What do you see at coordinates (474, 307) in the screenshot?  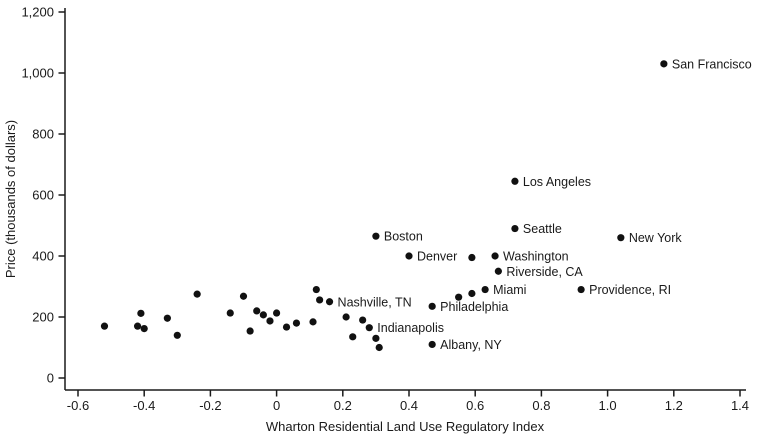 I see `city-label-philadelphia: Philadelphia` at bounding box center [474, 307].